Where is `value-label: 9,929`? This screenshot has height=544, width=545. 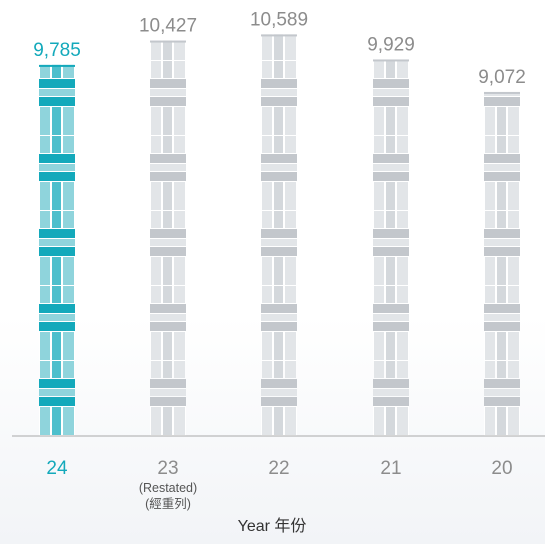
value-label: 9,929 is located at coordinates (391, 44).